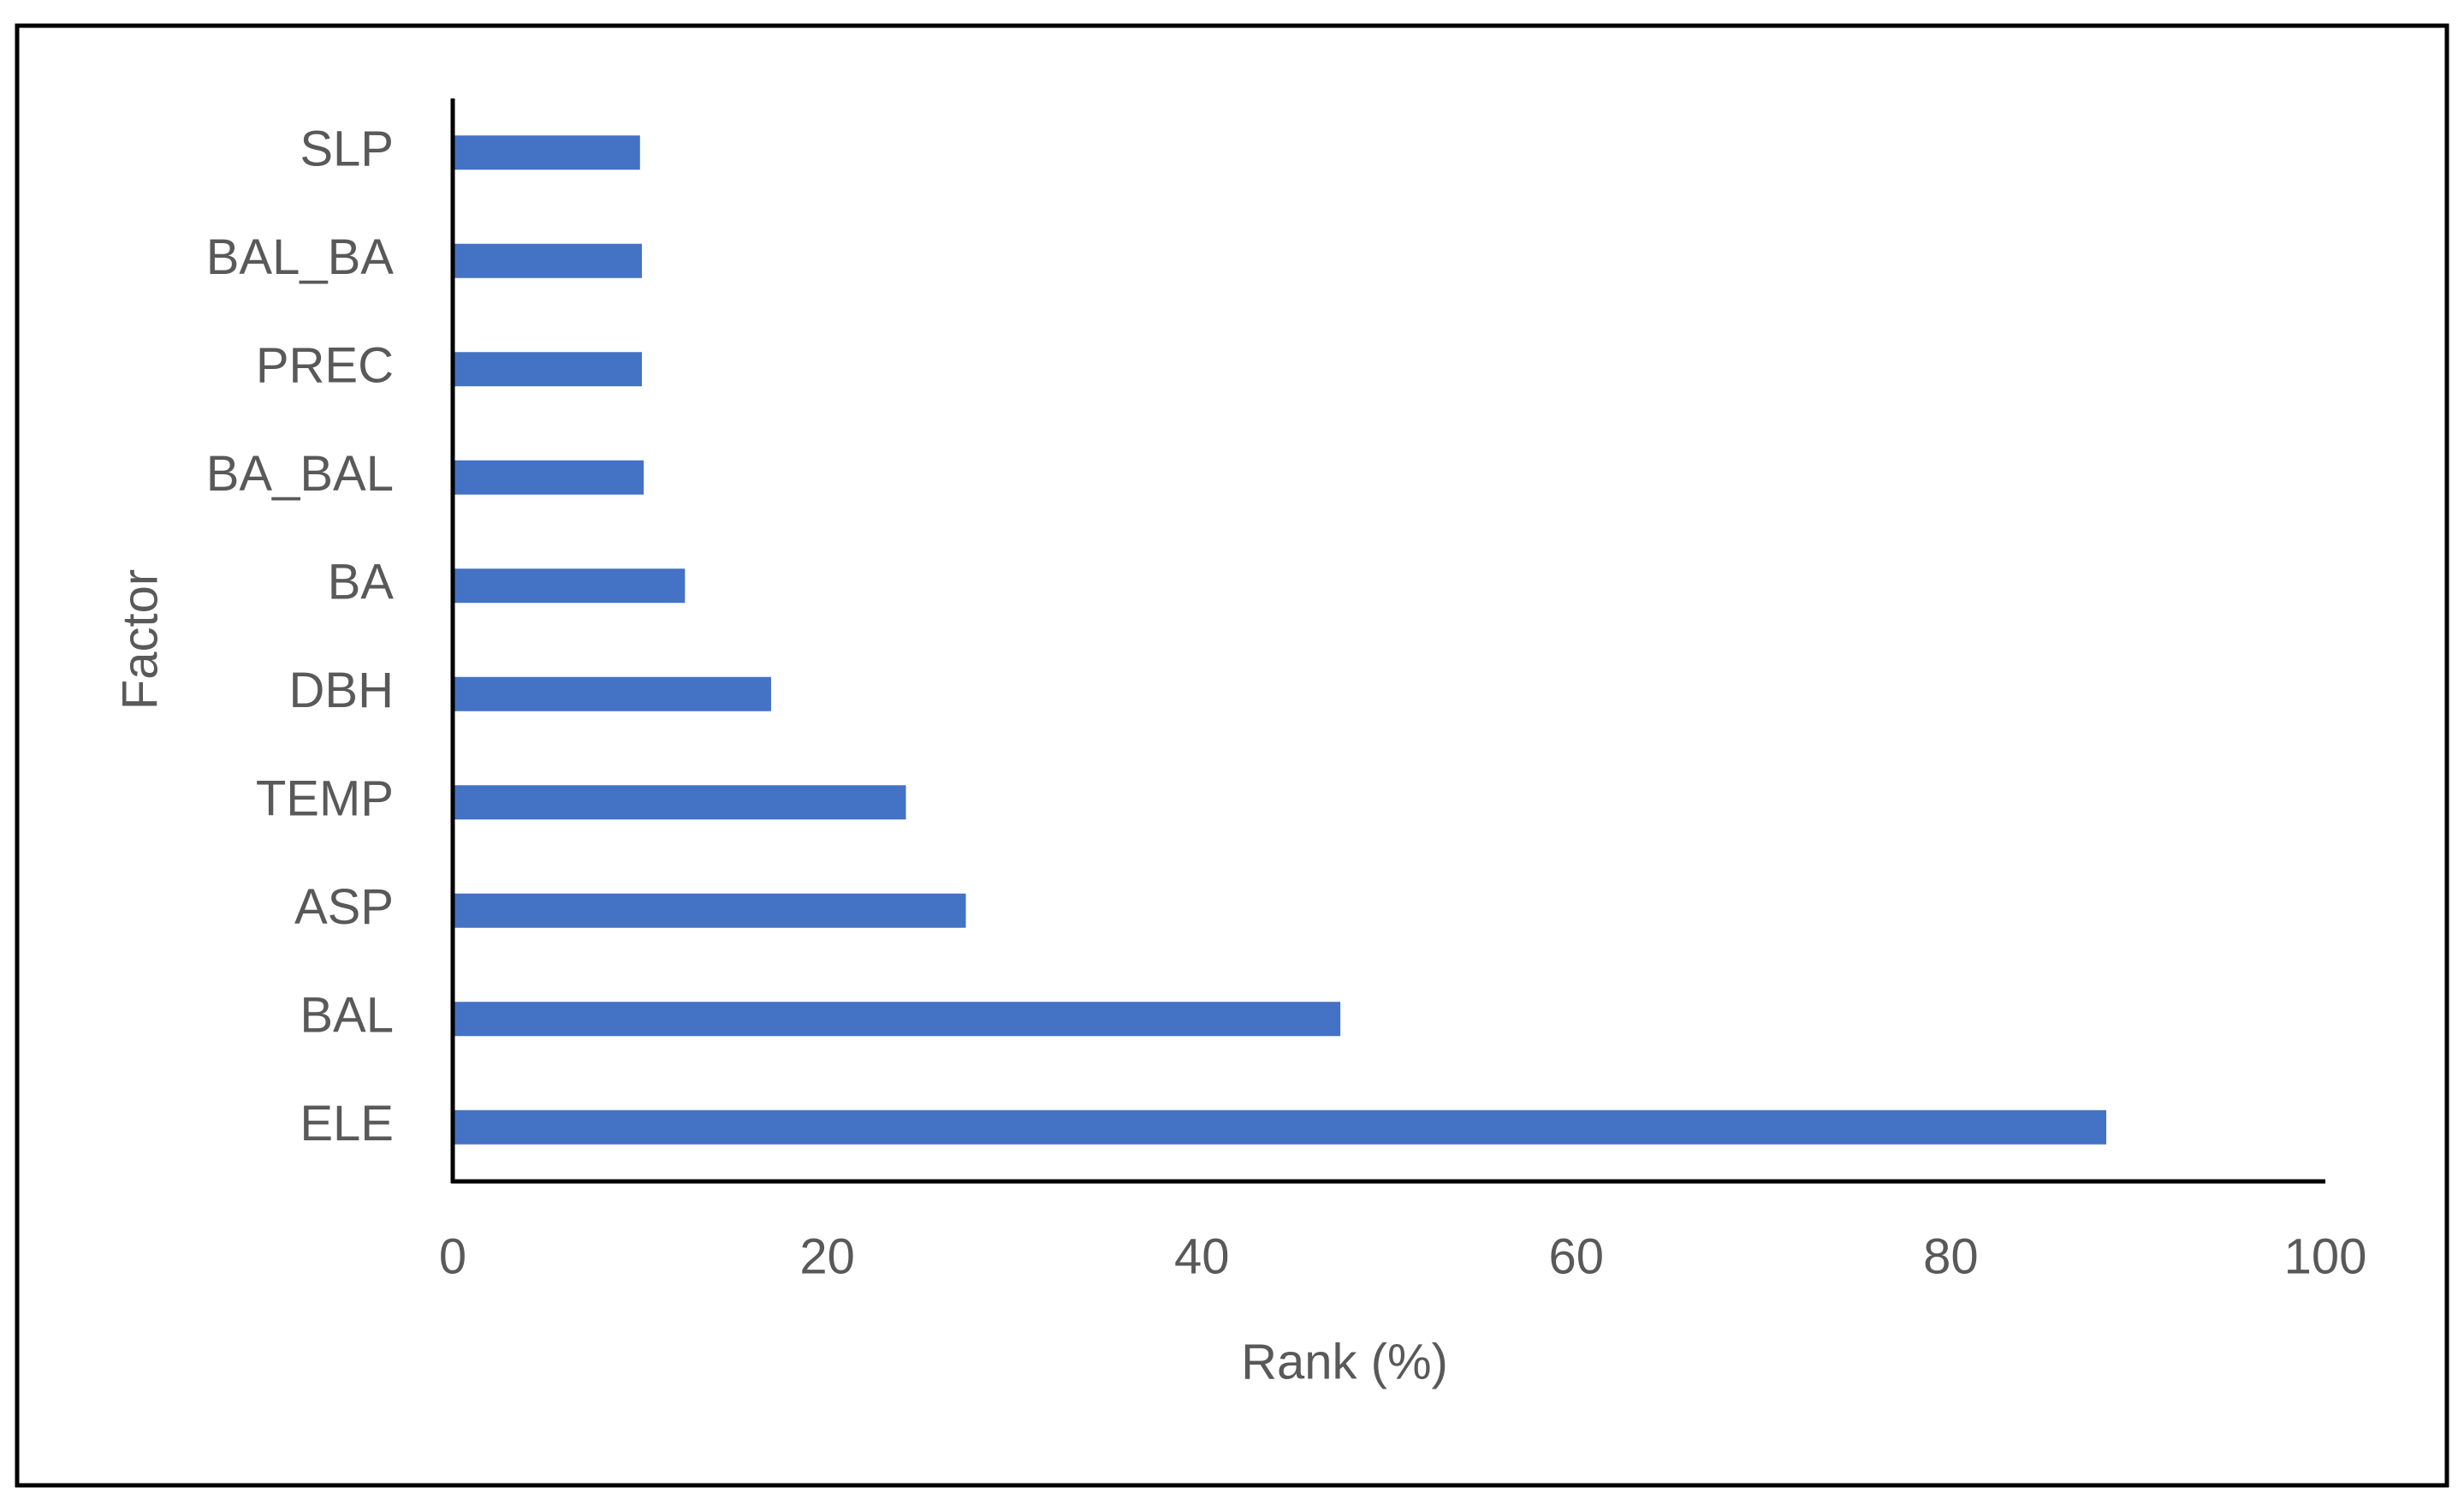 The image size is (2464, 1505). Describe the element at coordinates (1344, 1361) in the screenshot. I see `x-axis-title: Rank (%)` at that location.